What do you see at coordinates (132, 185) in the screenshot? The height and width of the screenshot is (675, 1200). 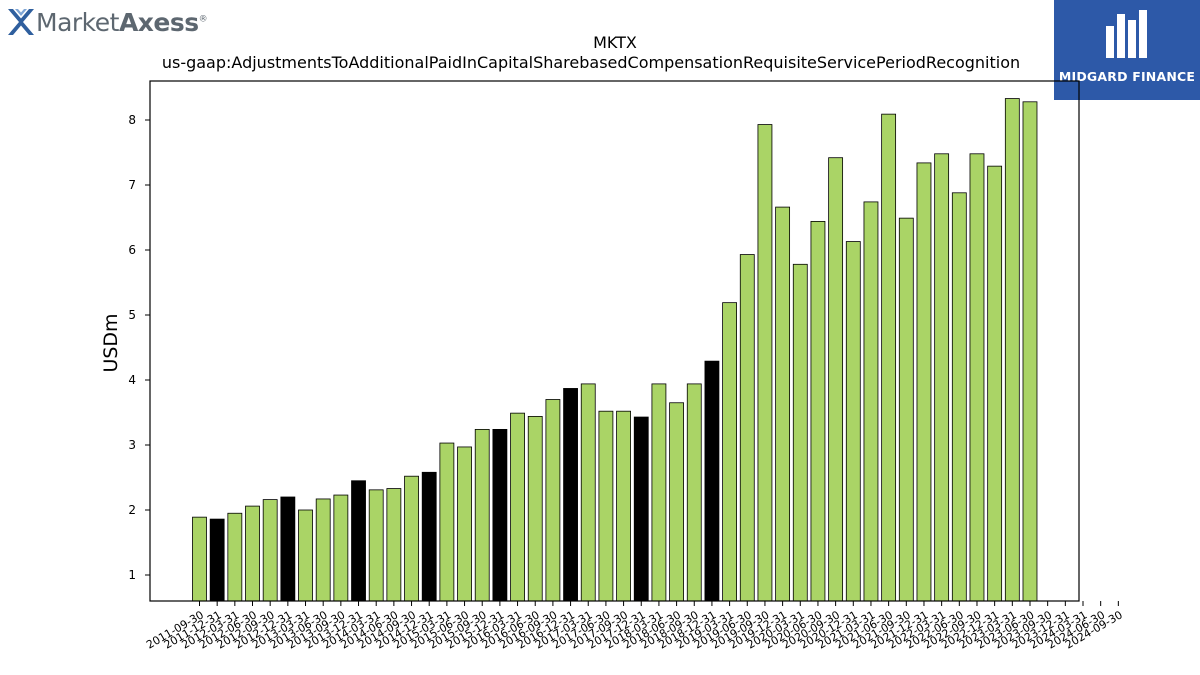 I see `y-tick-label: 7` at bounding box center [132, 185].